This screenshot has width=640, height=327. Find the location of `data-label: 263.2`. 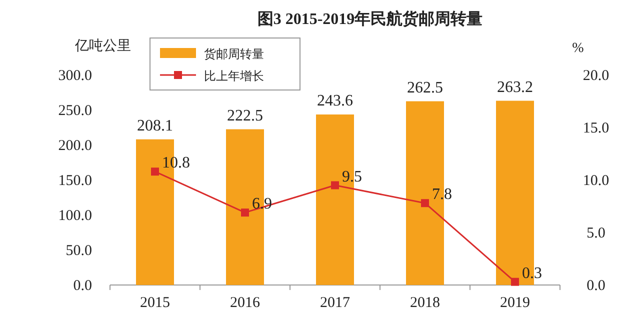

data-label: 263.2 is located at coordinates (515, 87).